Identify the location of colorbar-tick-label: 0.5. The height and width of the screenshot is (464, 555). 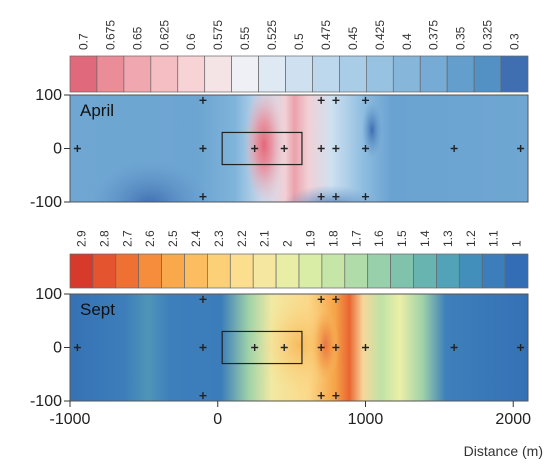
(299, 41).